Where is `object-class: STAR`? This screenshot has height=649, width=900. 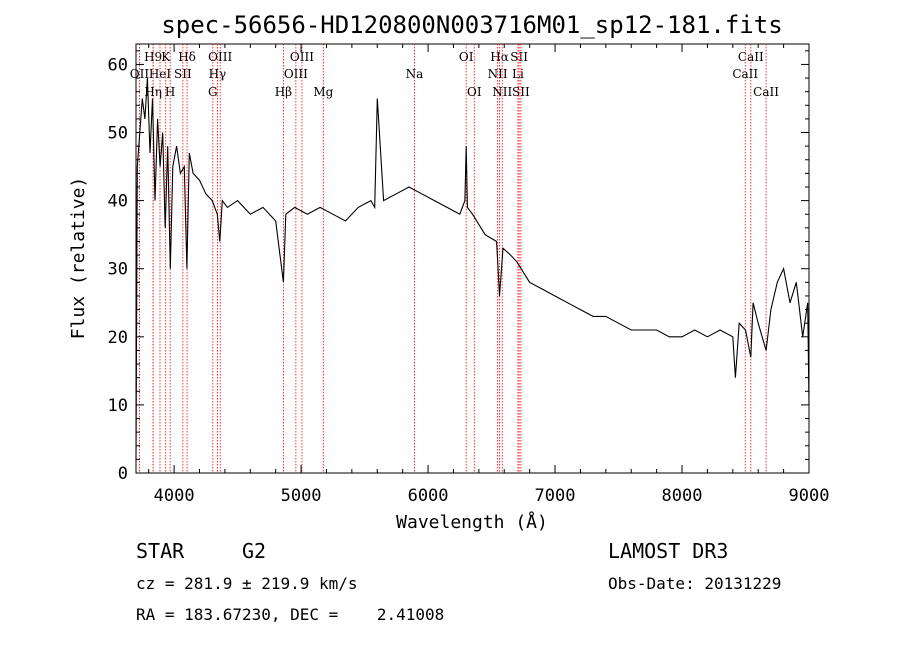
object-class: STAR is located at coordinates (160, 551).